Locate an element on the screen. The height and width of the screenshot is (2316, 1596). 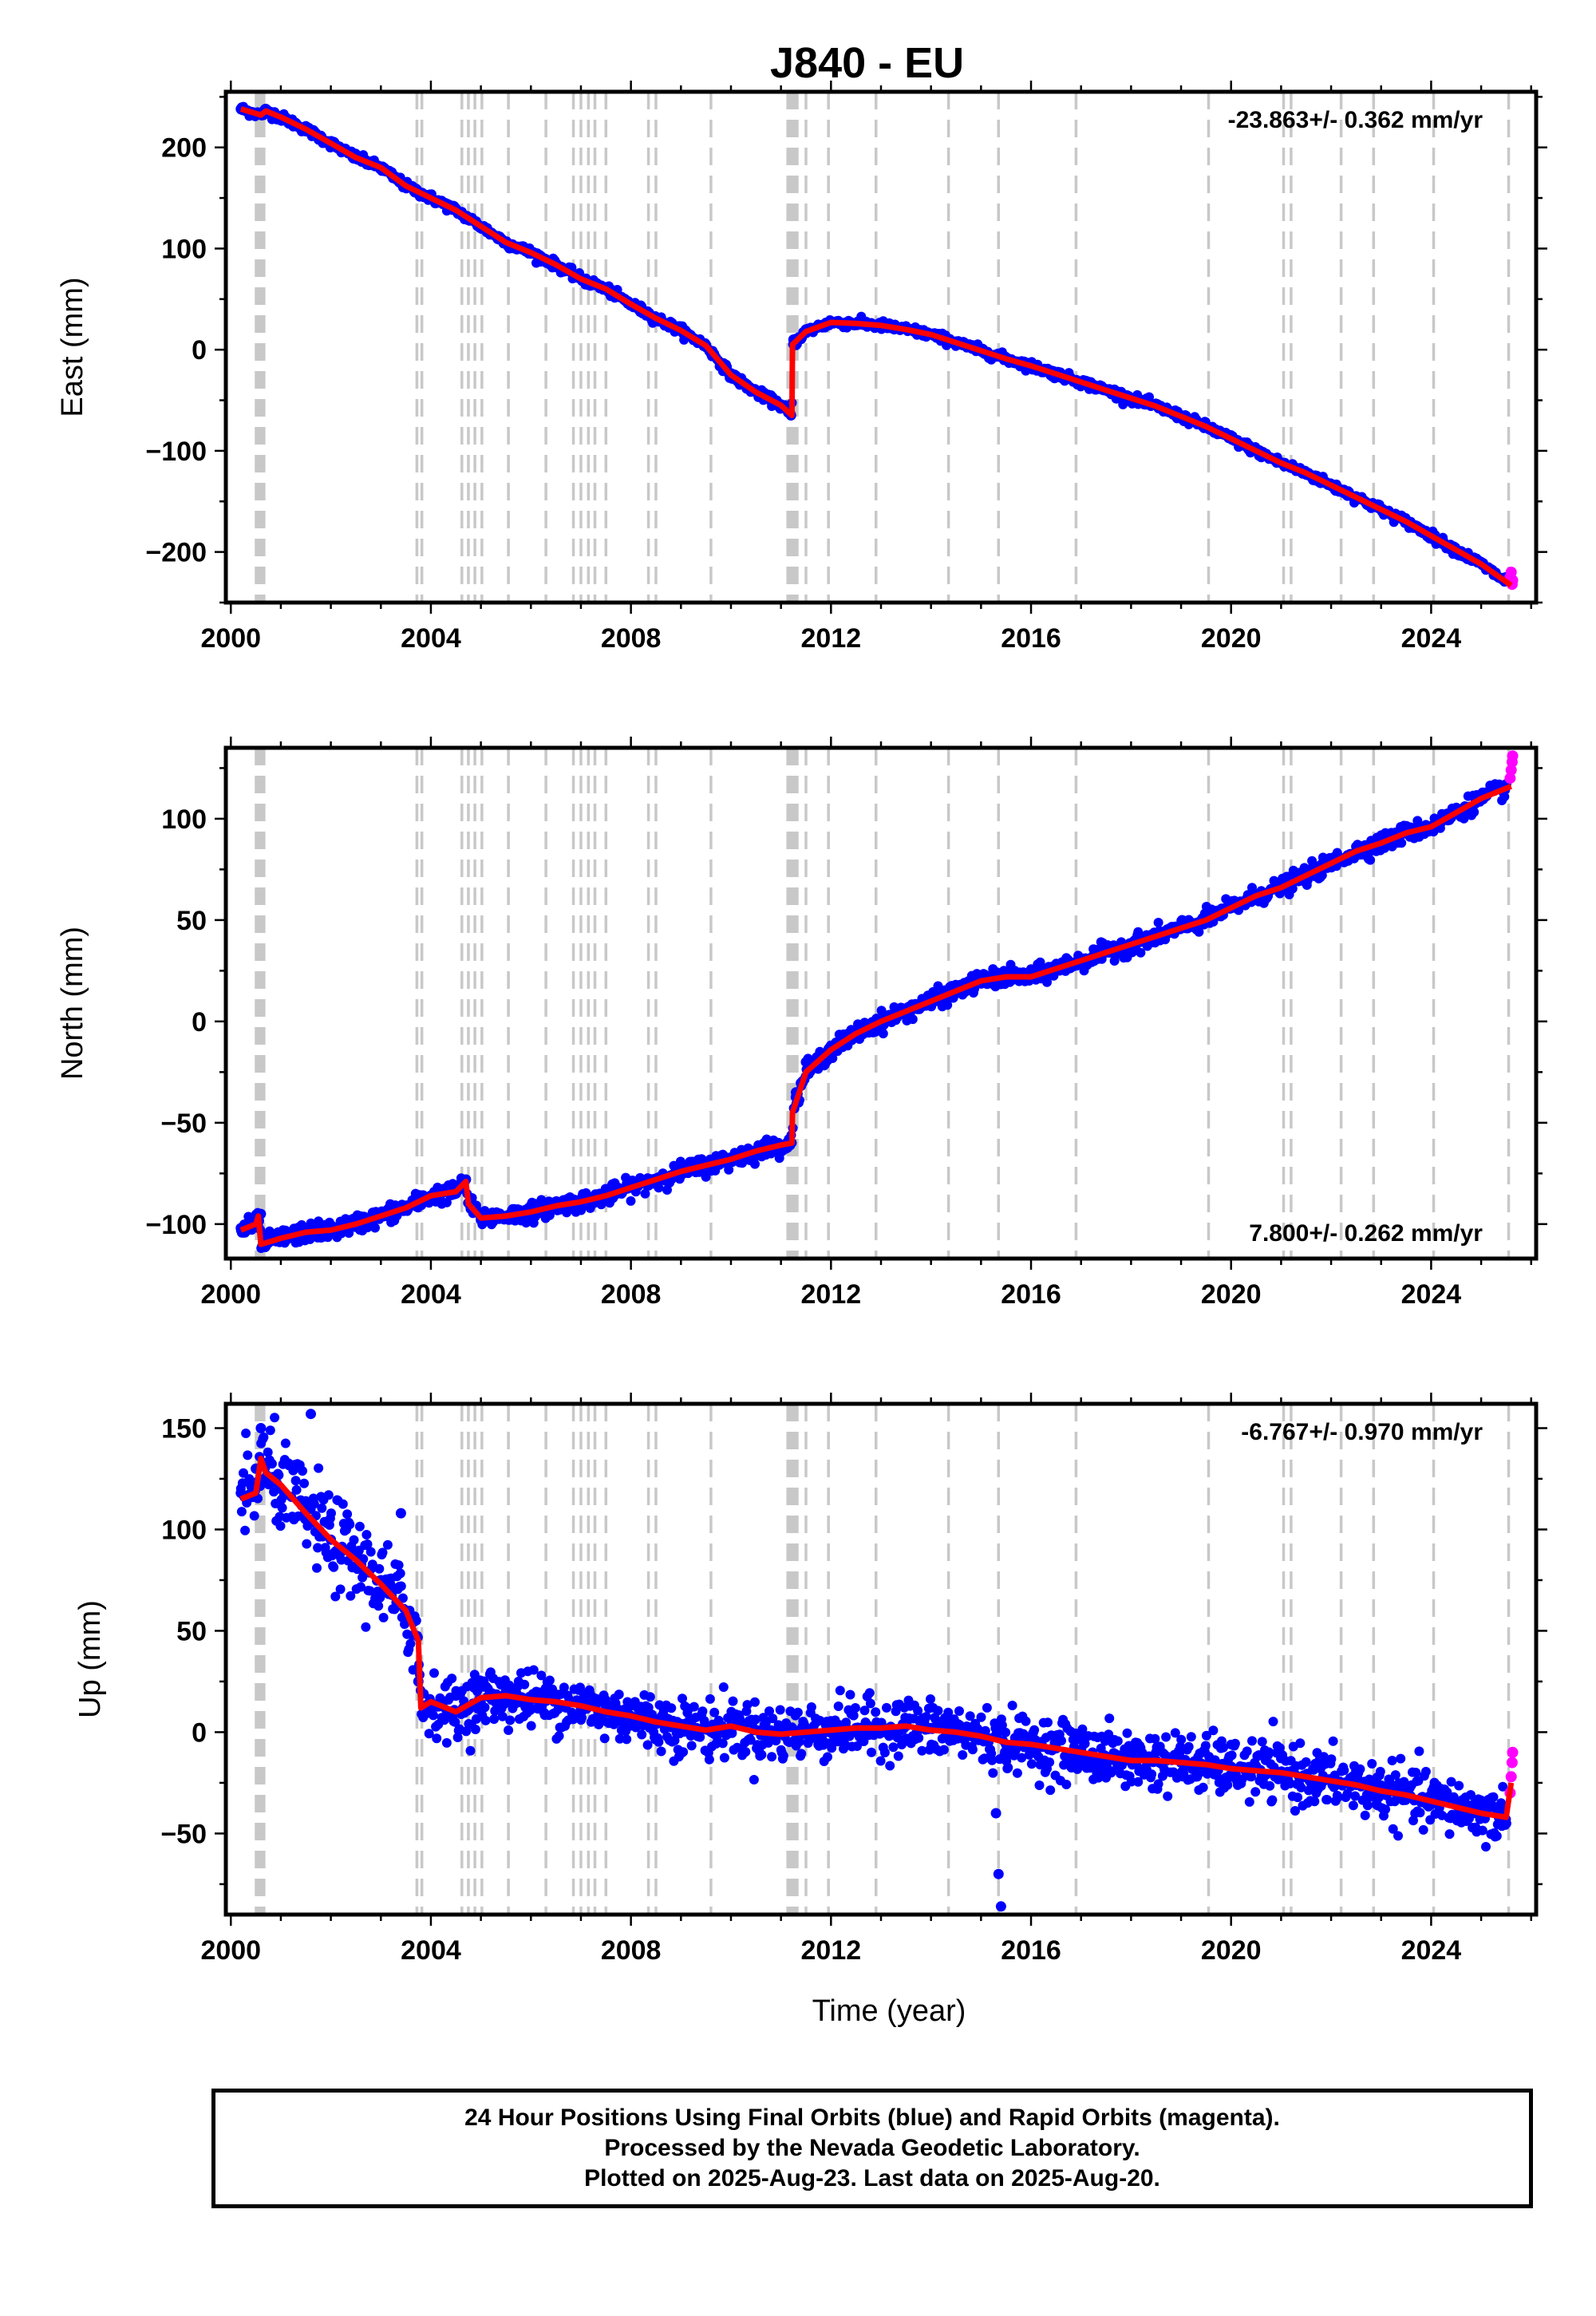
velocity-label: -23.863+/- 0.362 mm/yr is located at coordinates (1355, 120).